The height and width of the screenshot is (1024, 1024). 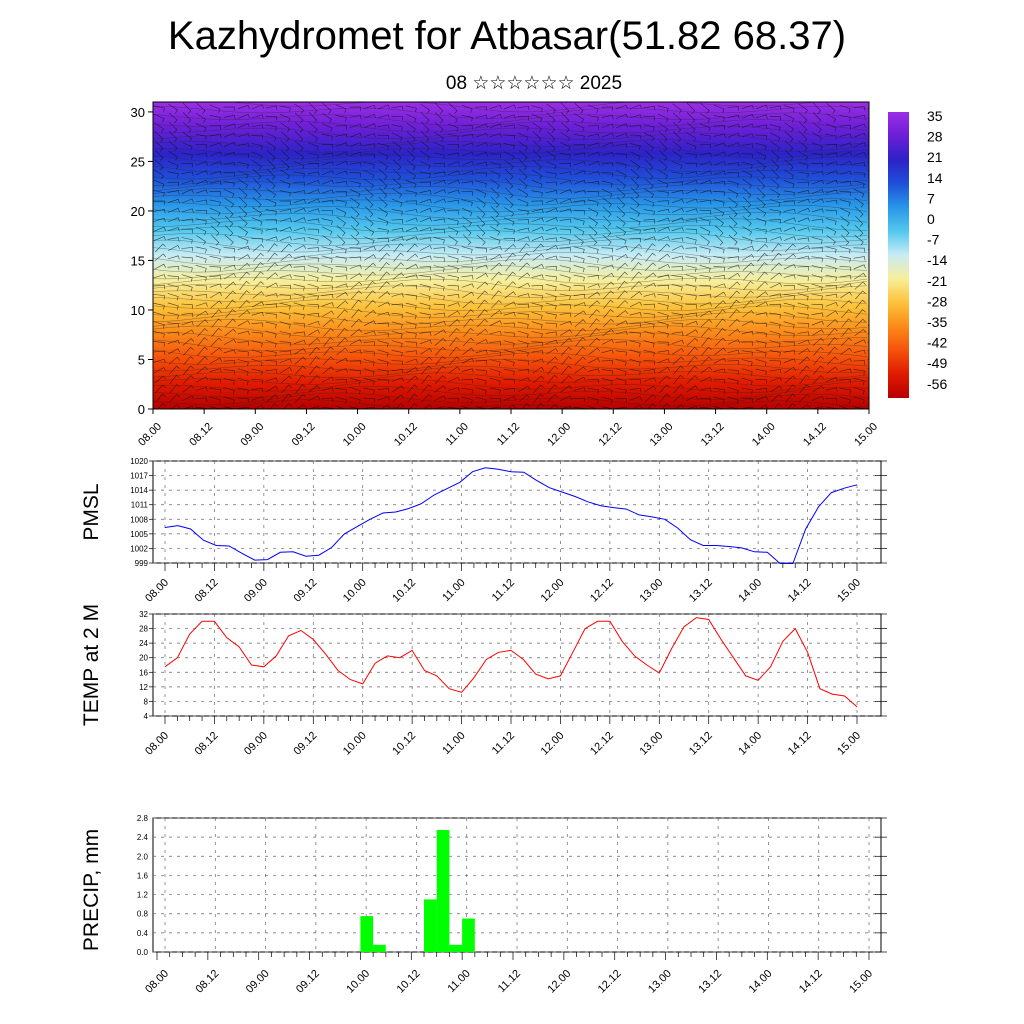 I want to click on time-label: 10.12, so click(x=409, y=982).